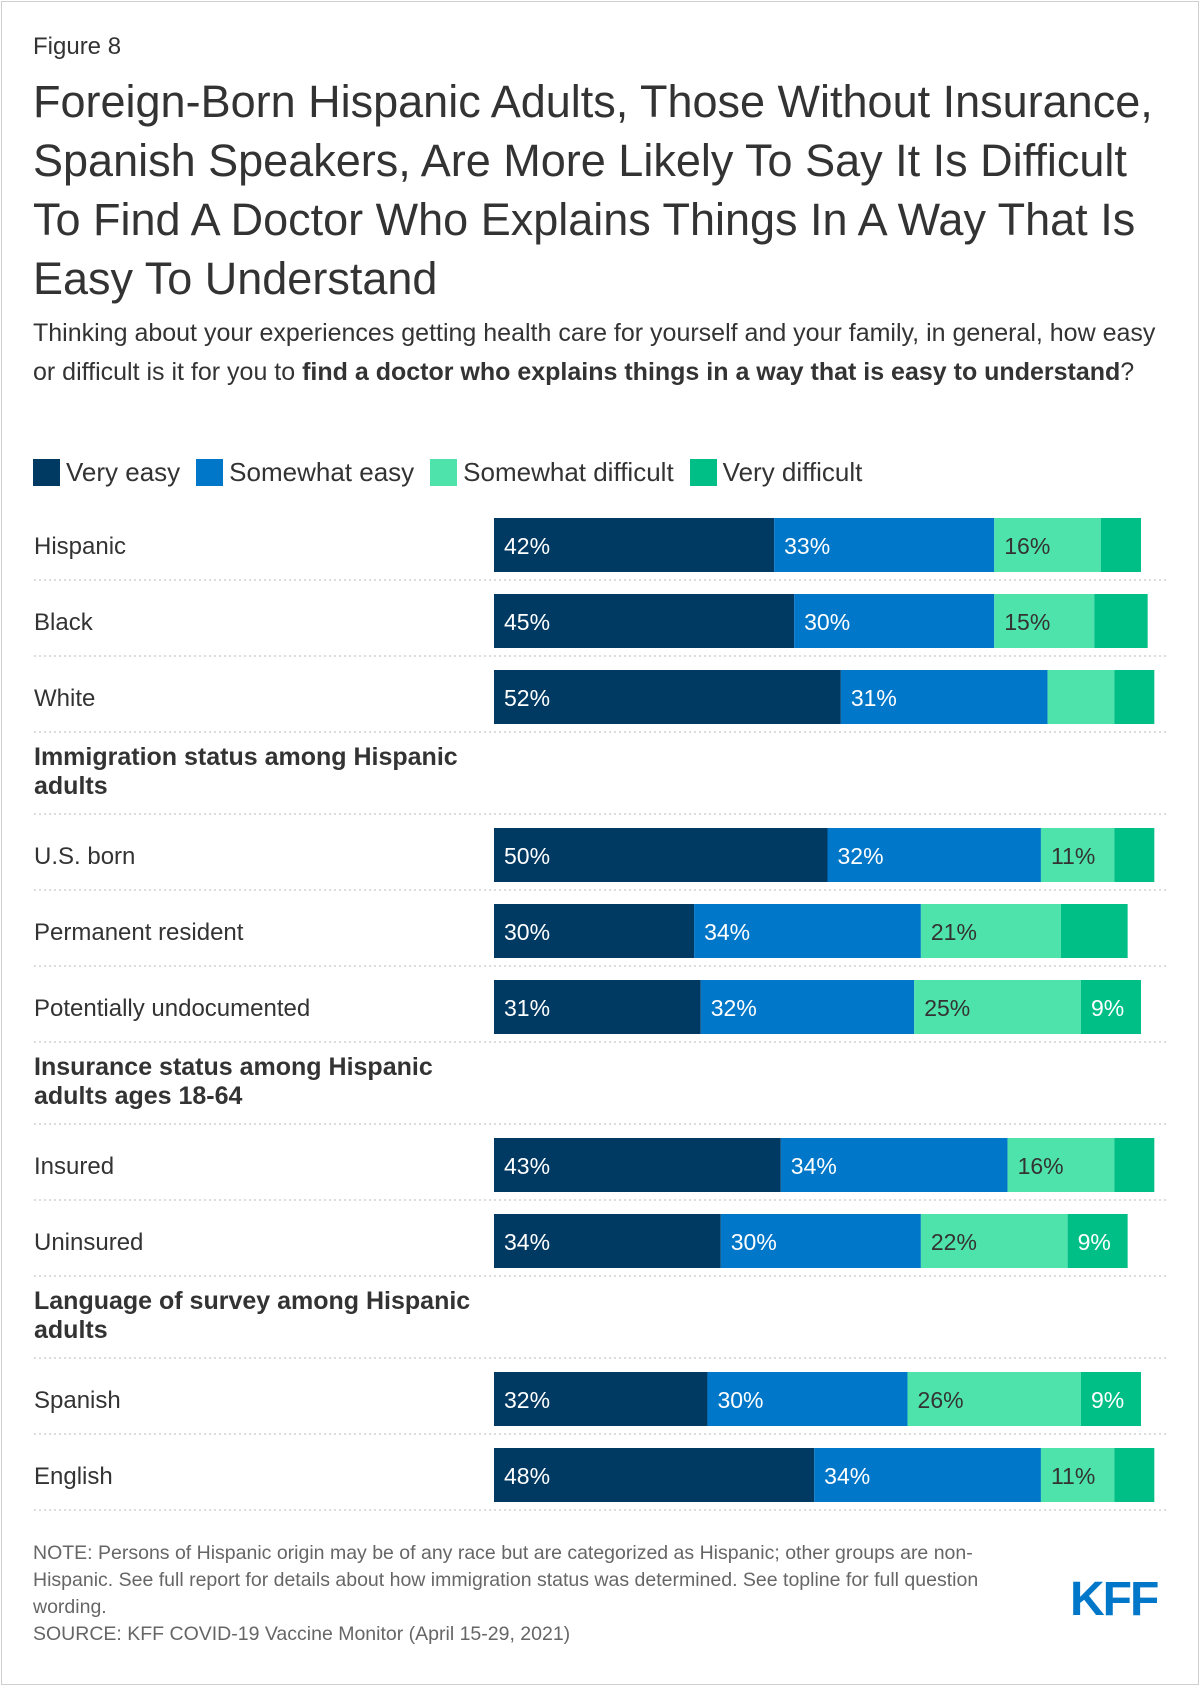 The image size is (1200, 1686). What do you see at coordinates (703, 472) in the screenshot?
I see `legend-swatch-very-difficult` at bounding box center [703, 472].